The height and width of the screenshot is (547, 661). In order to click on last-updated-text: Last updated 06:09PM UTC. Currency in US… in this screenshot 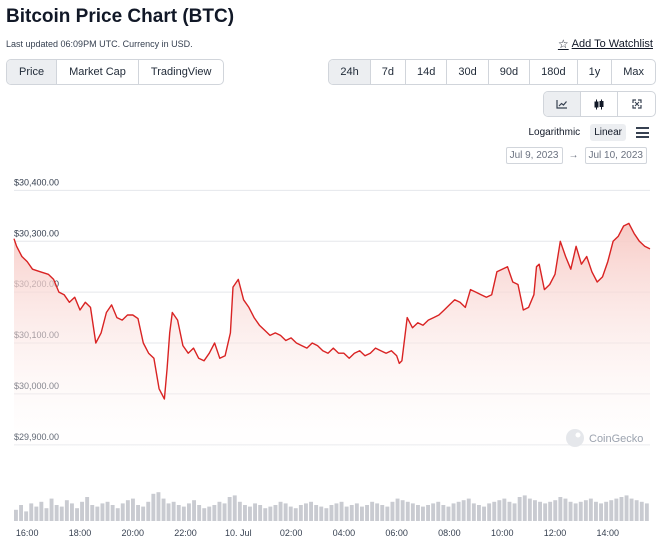, I will do `click(99, 44)`.